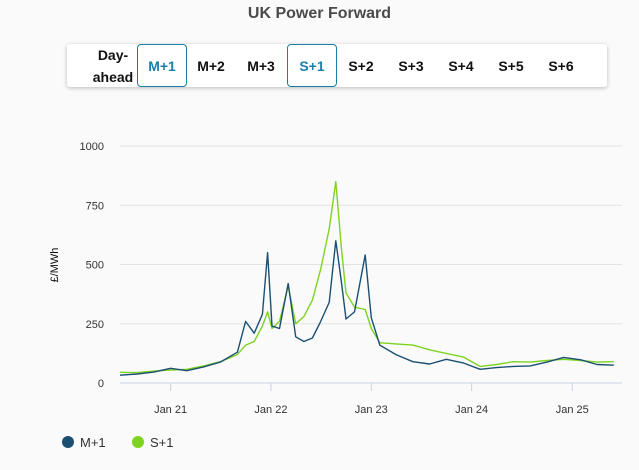  What do you see at coordinates (270, 410) in the screenshot?
I see `x-tick-label: Jan 22` at bounding box center [270, 410].